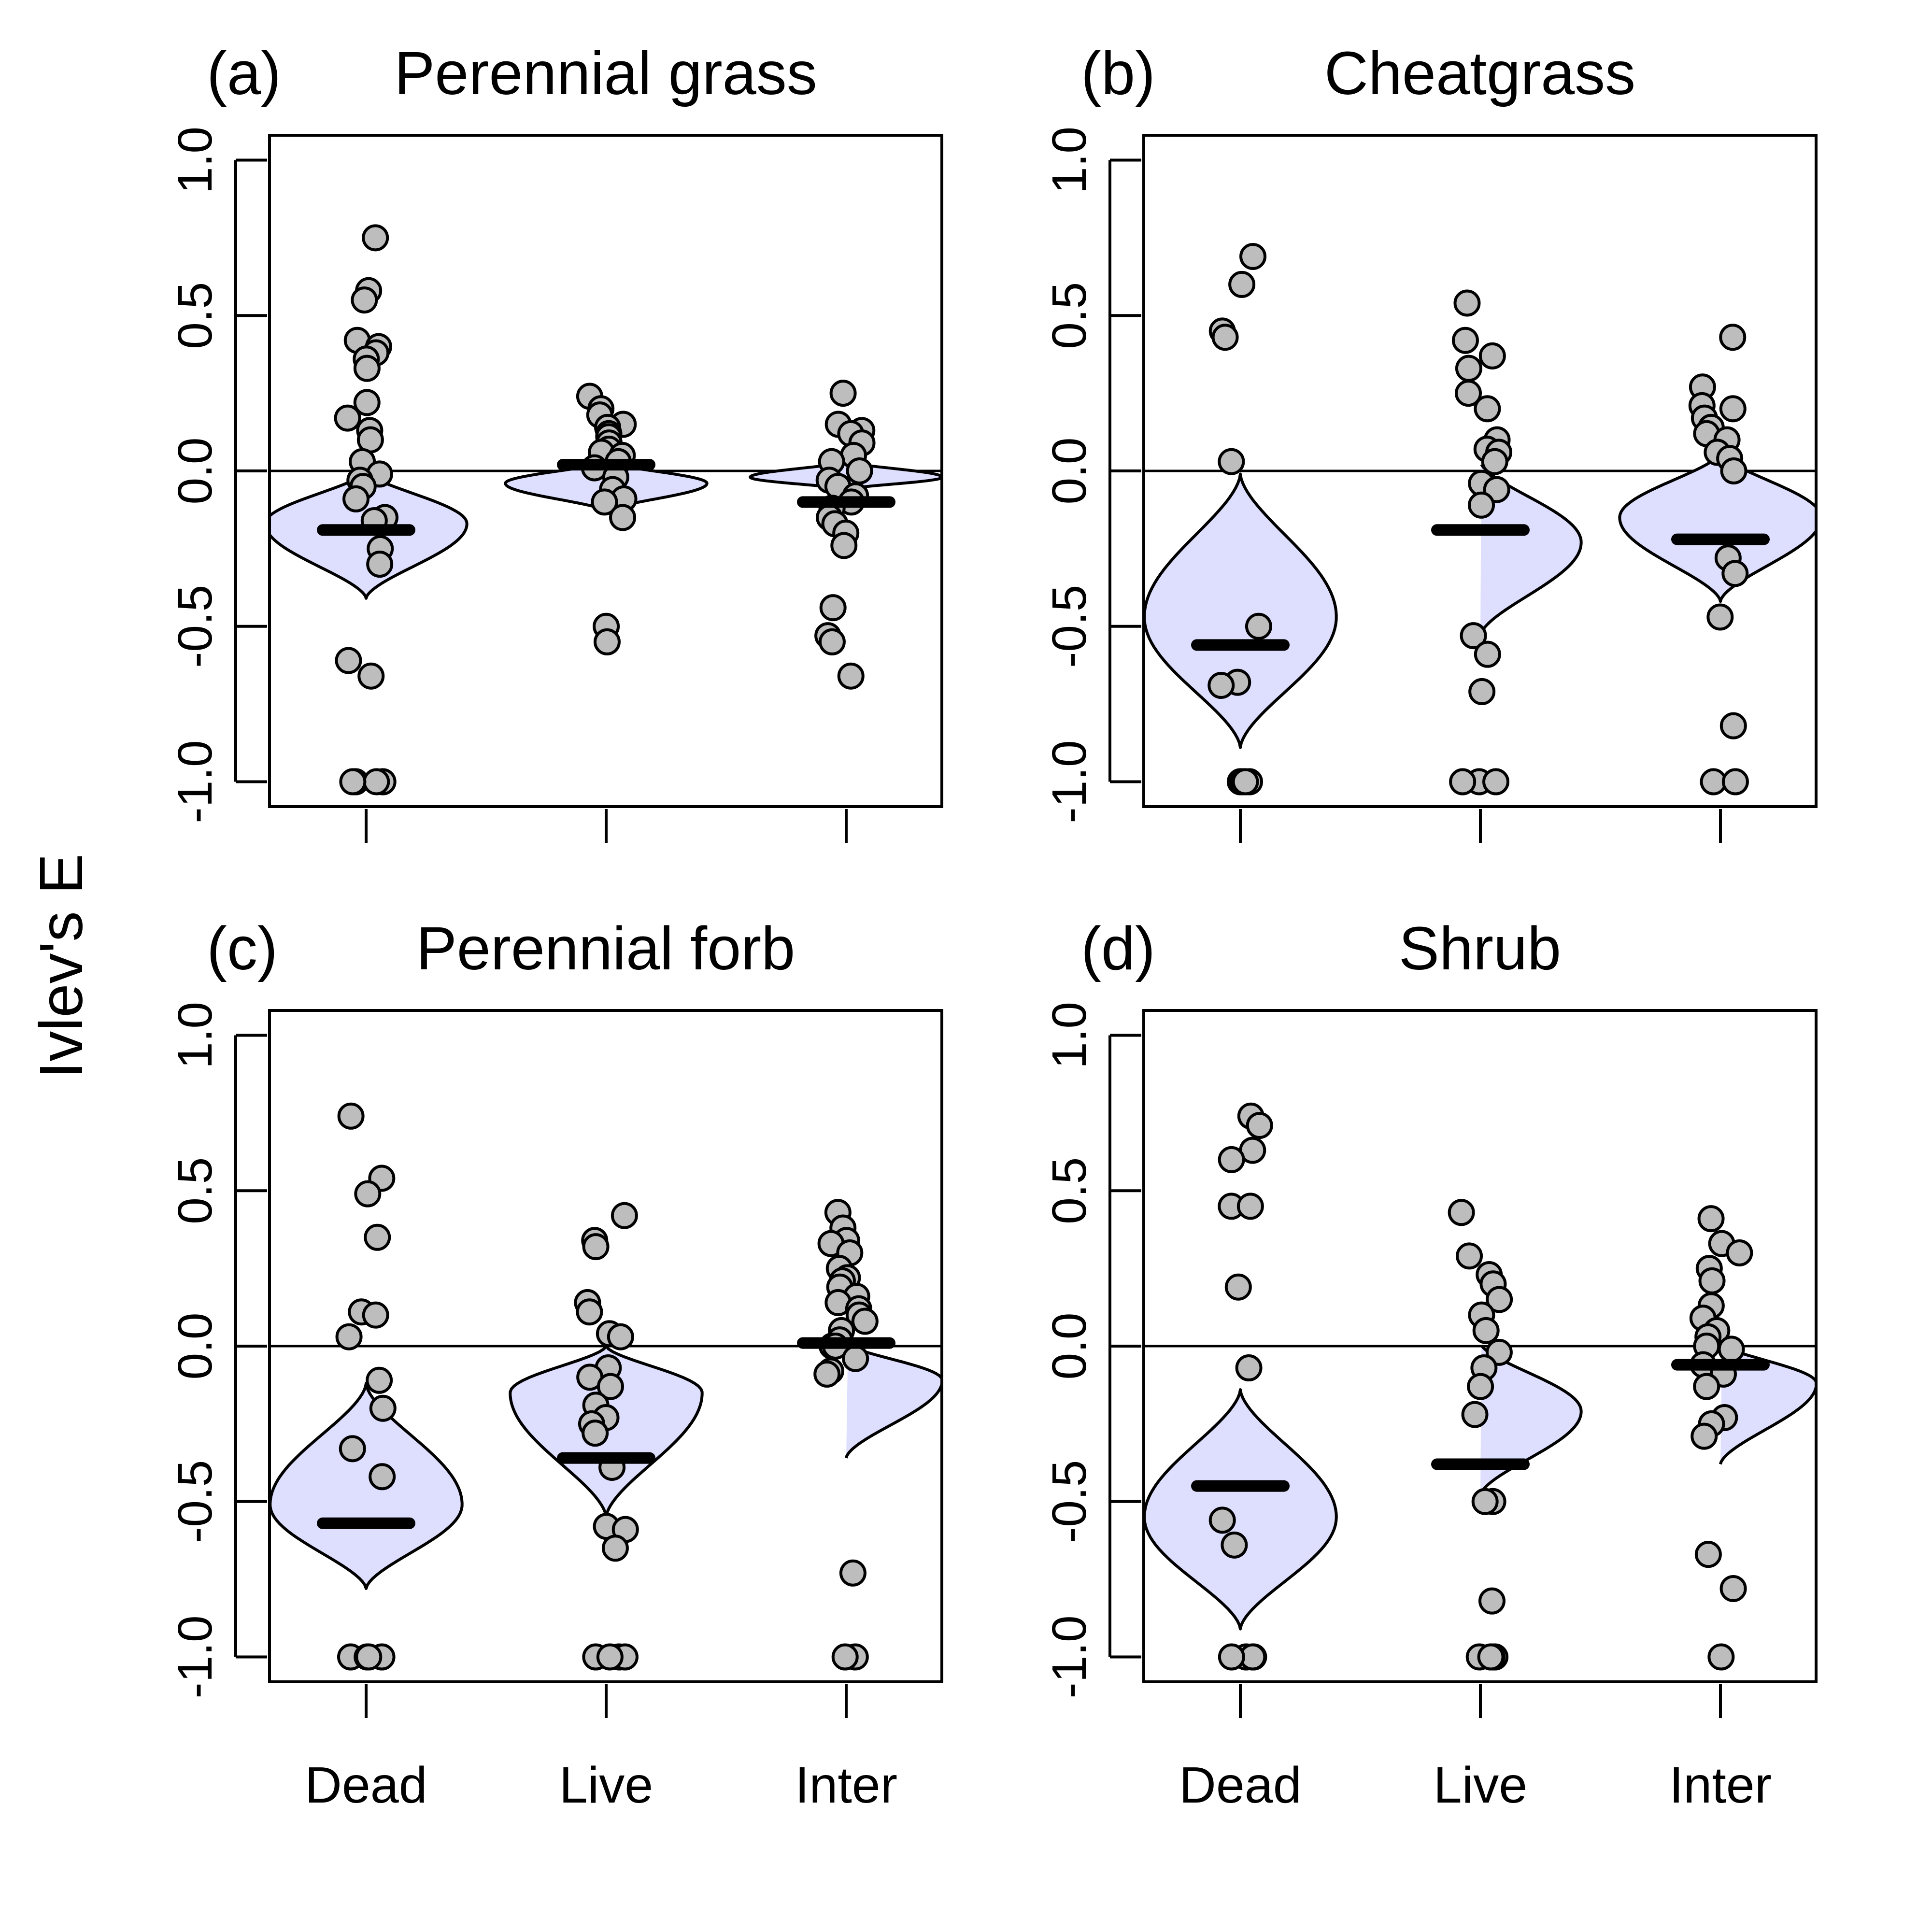 This screenshot has width=1932, height=1932. Describe the element at coordinates (244, 73) in the screenshot. I see `panel-letter: (a)` at that location.